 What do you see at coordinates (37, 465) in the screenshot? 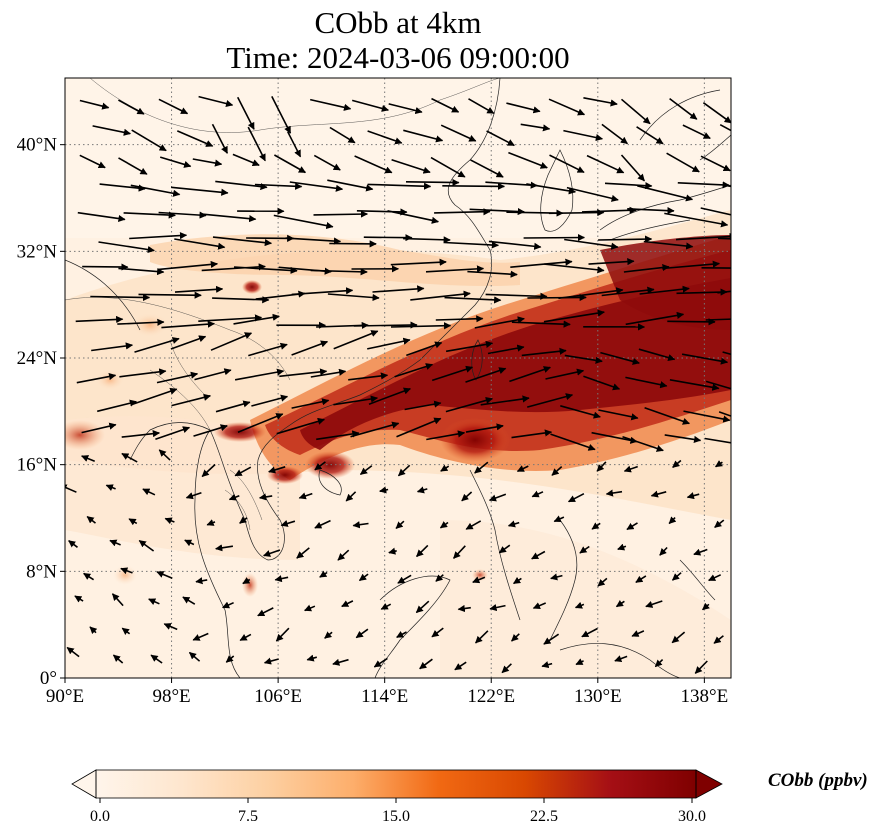
I see `y-tick-label: 16°N` at bounding box center [37, 465].